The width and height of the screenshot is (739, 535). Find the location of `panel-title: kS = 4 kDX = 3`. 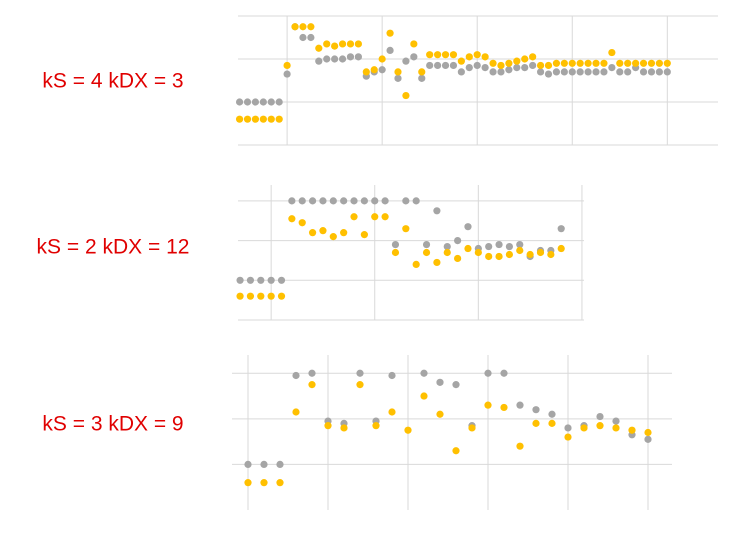

panel-title: kS = 4 kDX = 3 is located at coordinates (112, 81).